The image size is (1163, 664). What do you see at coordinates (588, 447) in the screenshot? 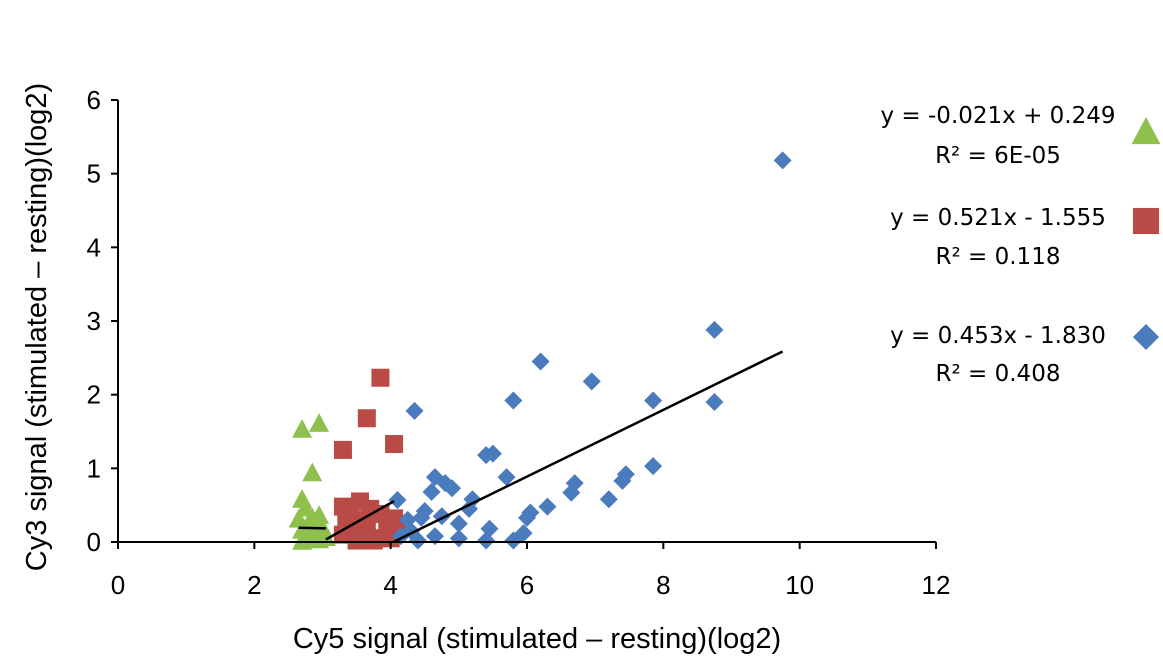
I see `diamond-trendline` at bounding box center [588, 447].